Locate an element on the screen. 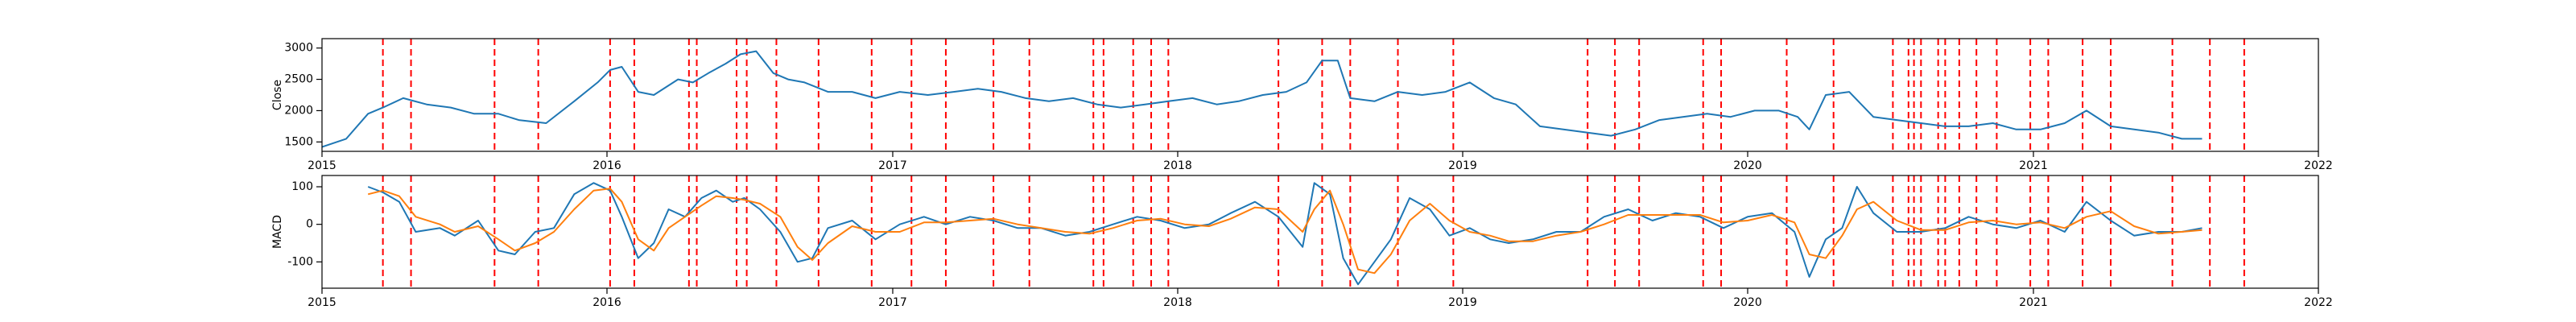 This screenshot has height=322, width=2576. close-y-ticks: 1500 2000 2500 3000 is located at coordinates (303, 95).